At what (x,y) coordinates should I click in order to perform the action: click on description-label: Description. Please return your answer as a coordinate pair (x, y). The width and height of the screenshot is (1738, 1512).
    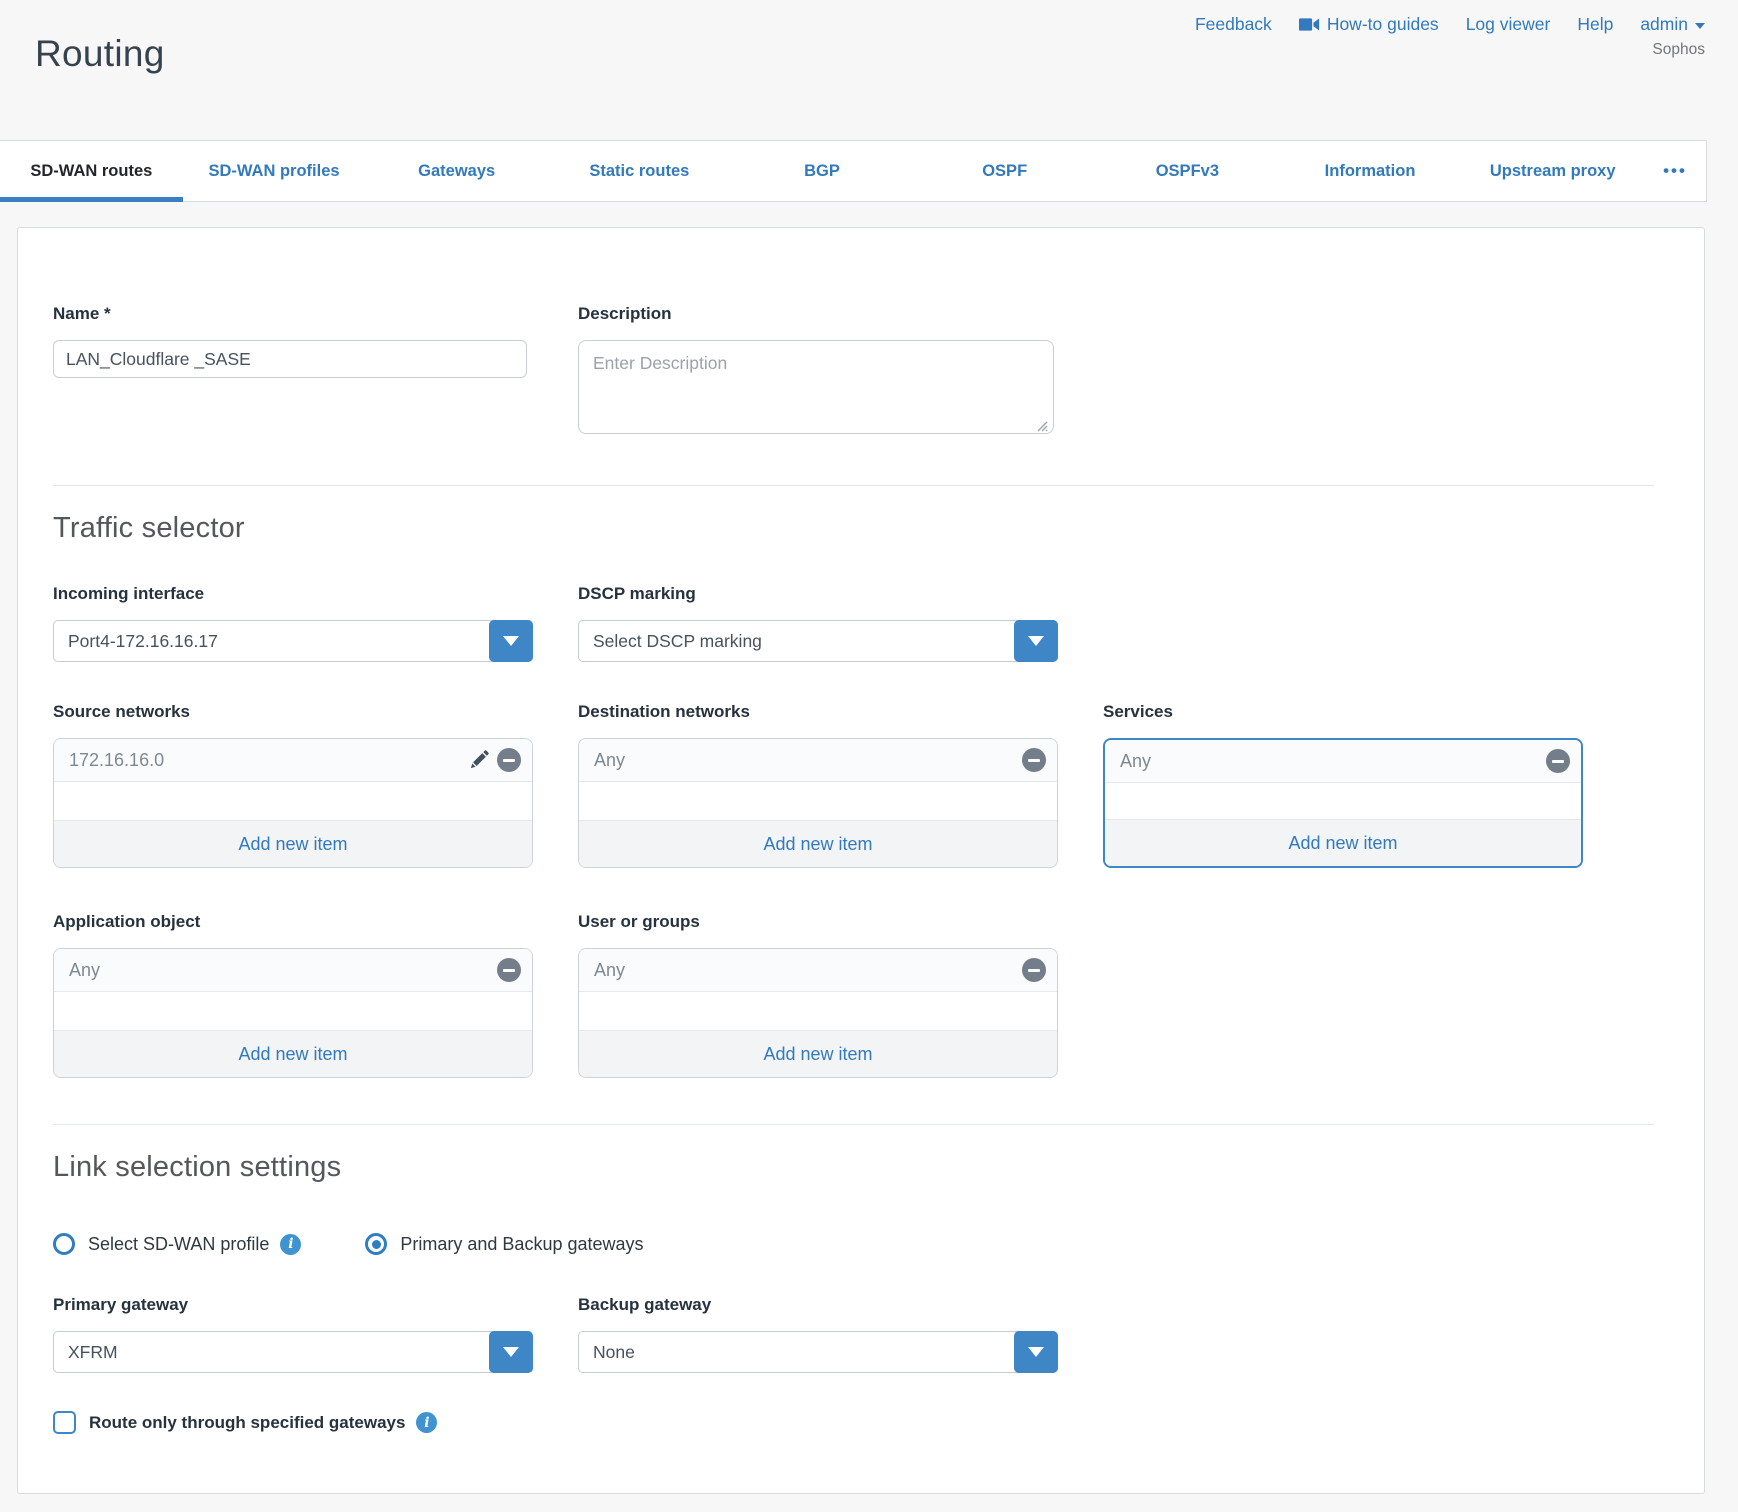
    Looking at the image, I should click on (625, 313).